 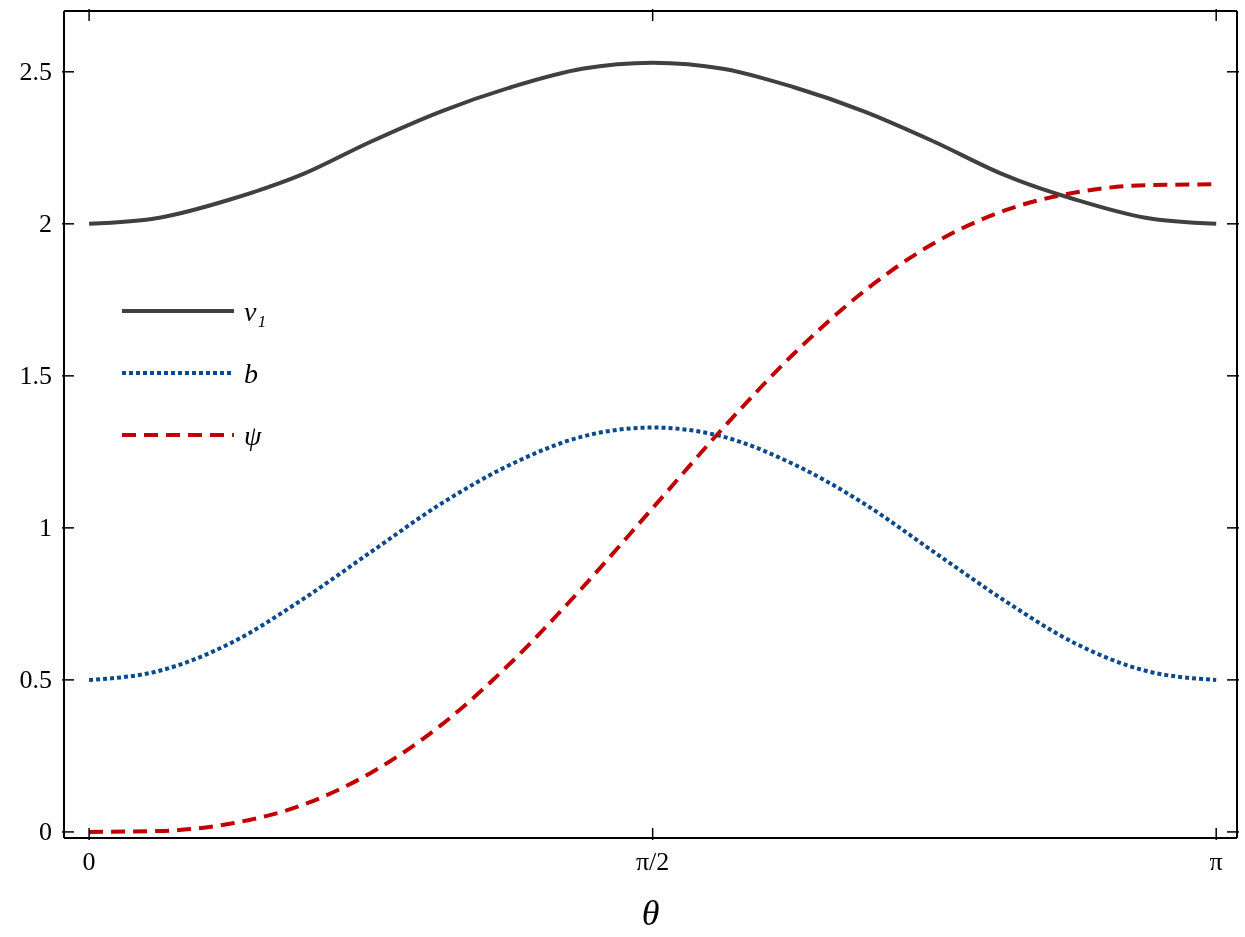 I want to click on legend-label: b, so click(x=251, y=373).